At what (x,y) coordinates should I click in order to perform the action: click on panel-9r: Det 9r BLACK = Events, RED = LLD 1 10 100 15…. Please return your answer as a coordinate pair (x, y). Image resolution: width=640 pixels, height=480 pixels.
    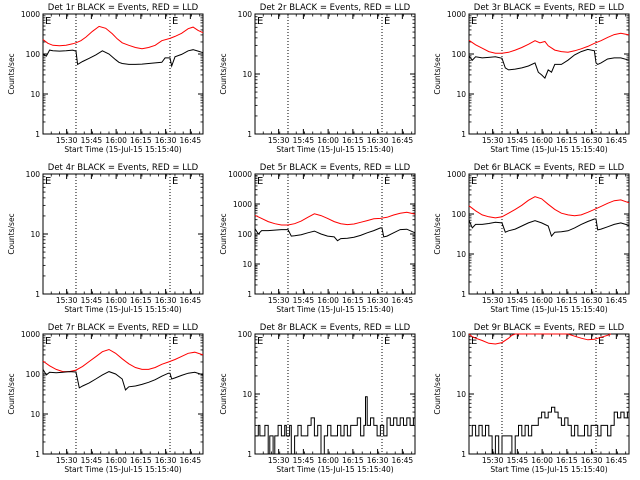
    Looking at the image, I should click on (531, 398).